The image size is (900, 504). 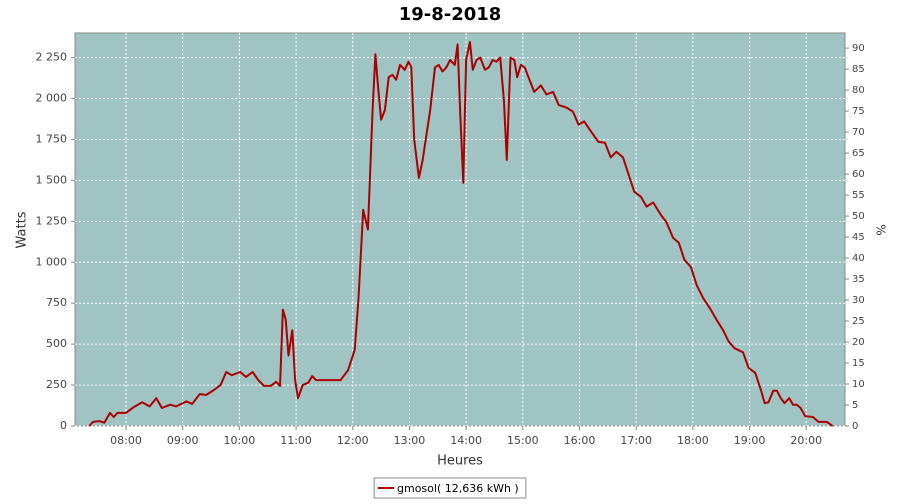 I want to click on y2-tick-label: 35, so click(x=858, y=279).